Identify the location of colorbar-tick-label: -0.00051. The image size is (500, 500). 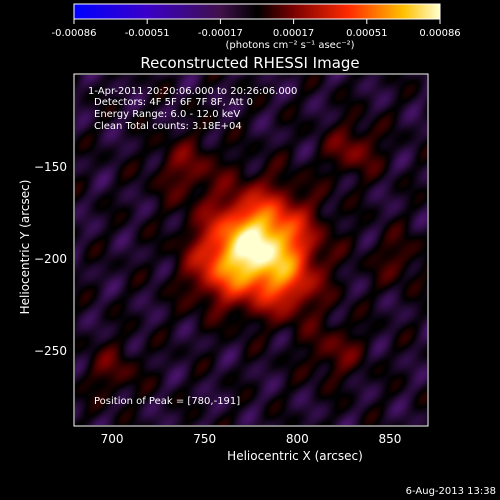
(147, 33).